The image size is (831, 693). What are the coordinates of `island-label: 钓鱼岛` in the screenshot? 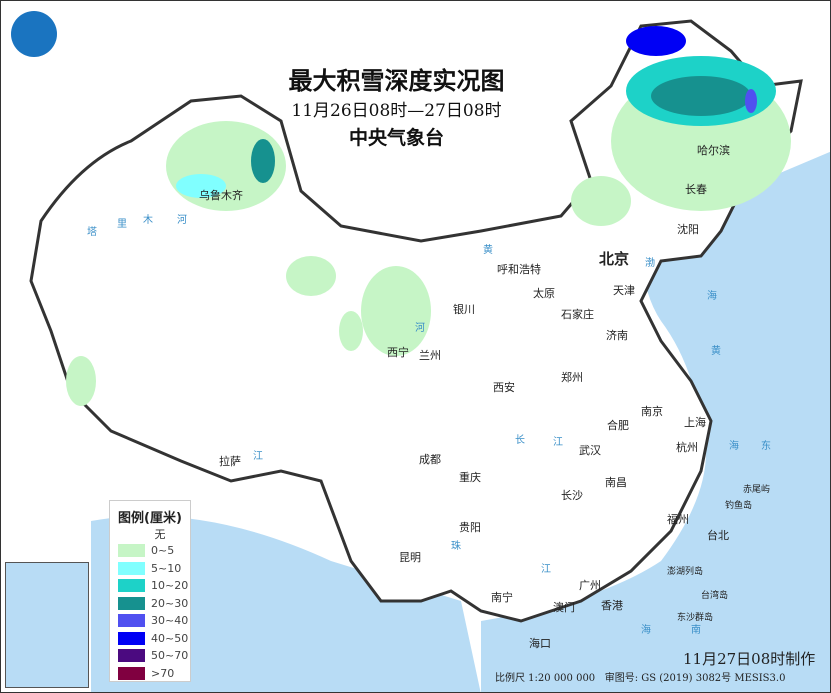 It's located at (739, 506).